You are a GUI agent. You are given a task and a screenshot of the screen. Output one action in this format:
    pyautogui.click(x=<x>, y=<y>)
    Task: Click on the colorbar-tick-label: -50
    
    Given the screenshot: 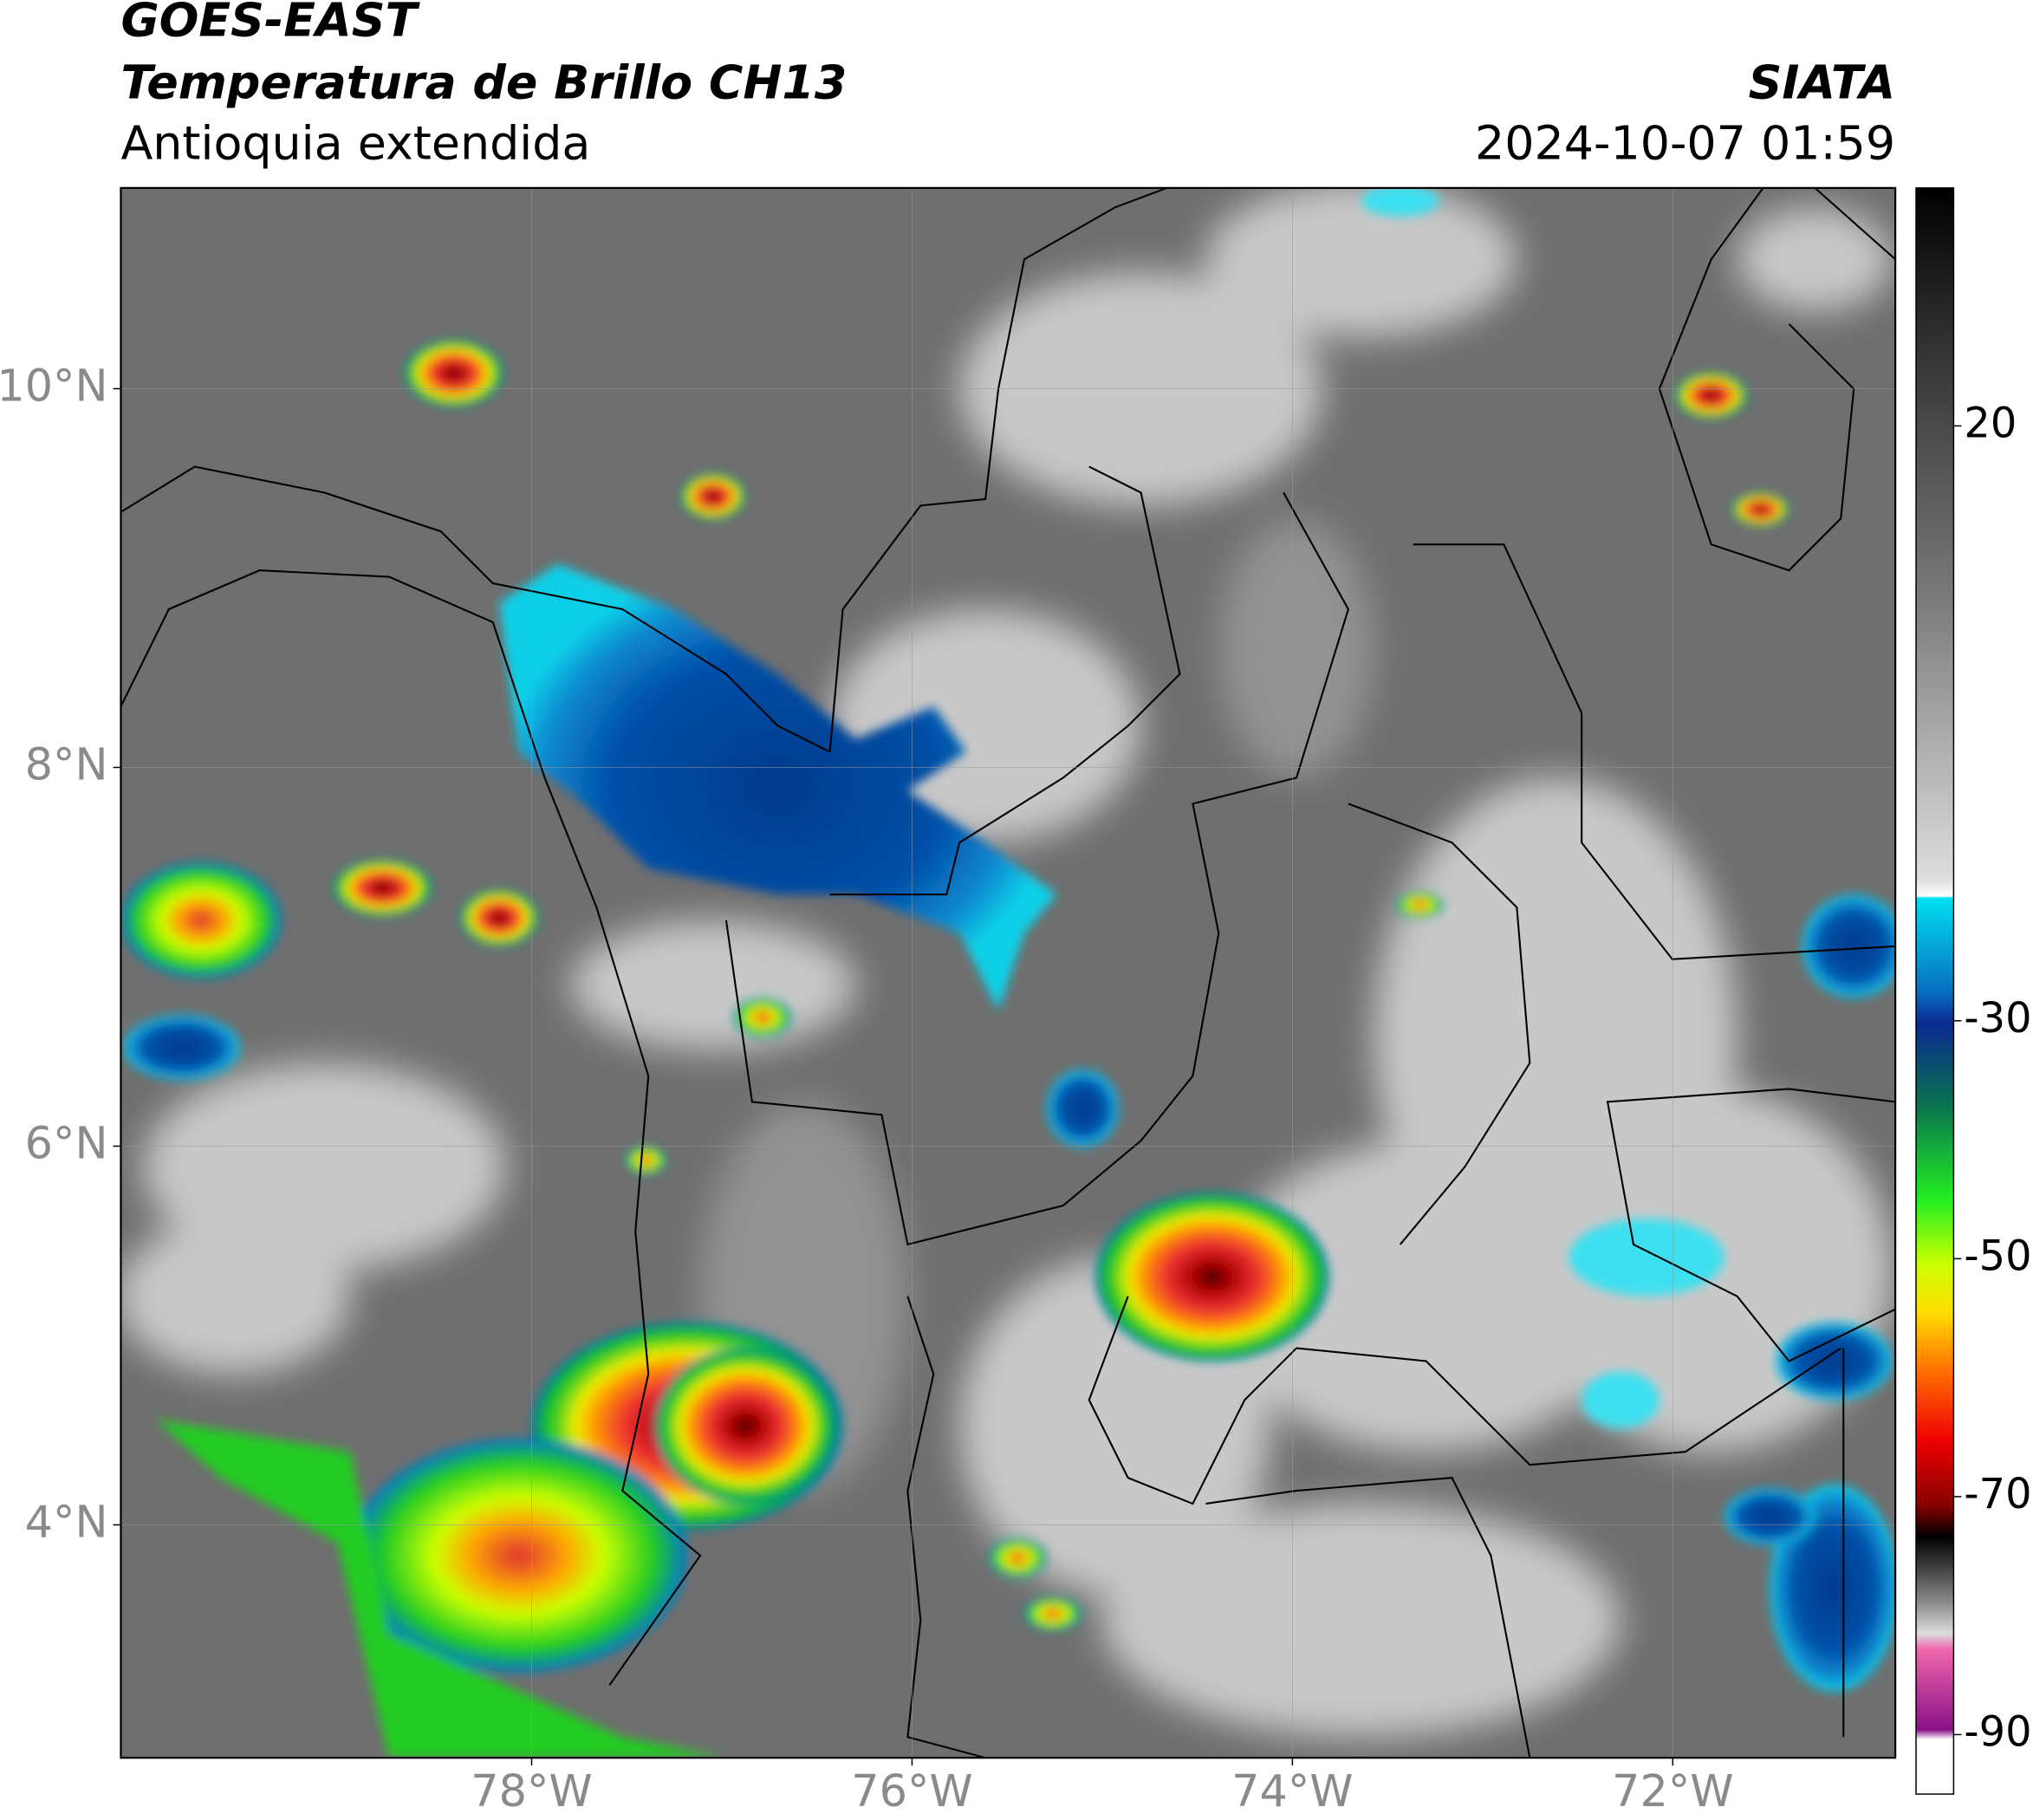 What is the action you would take?
    pyautogui.click(x=1997, y=1256)
    